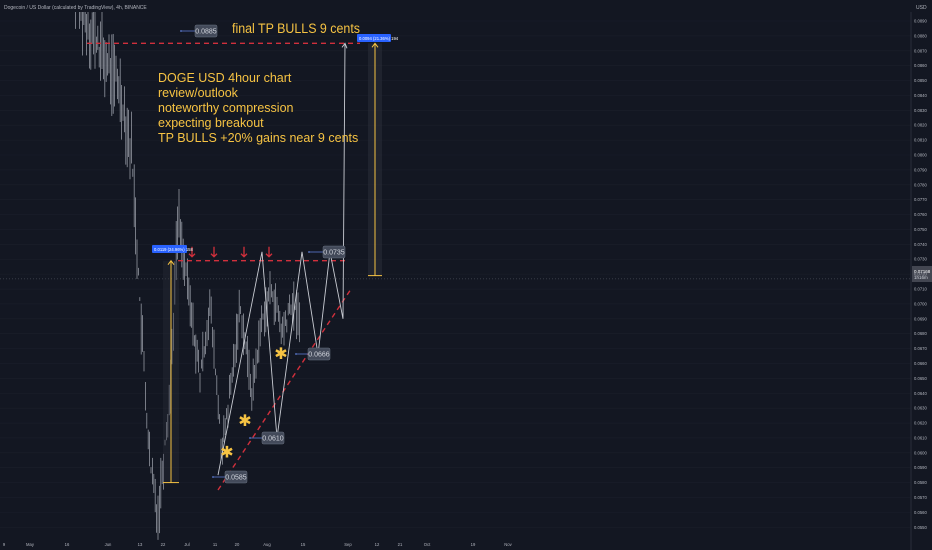 The image size is (932, 550). I want to click on y-tick-label: 0.0890, so click(920, 21).